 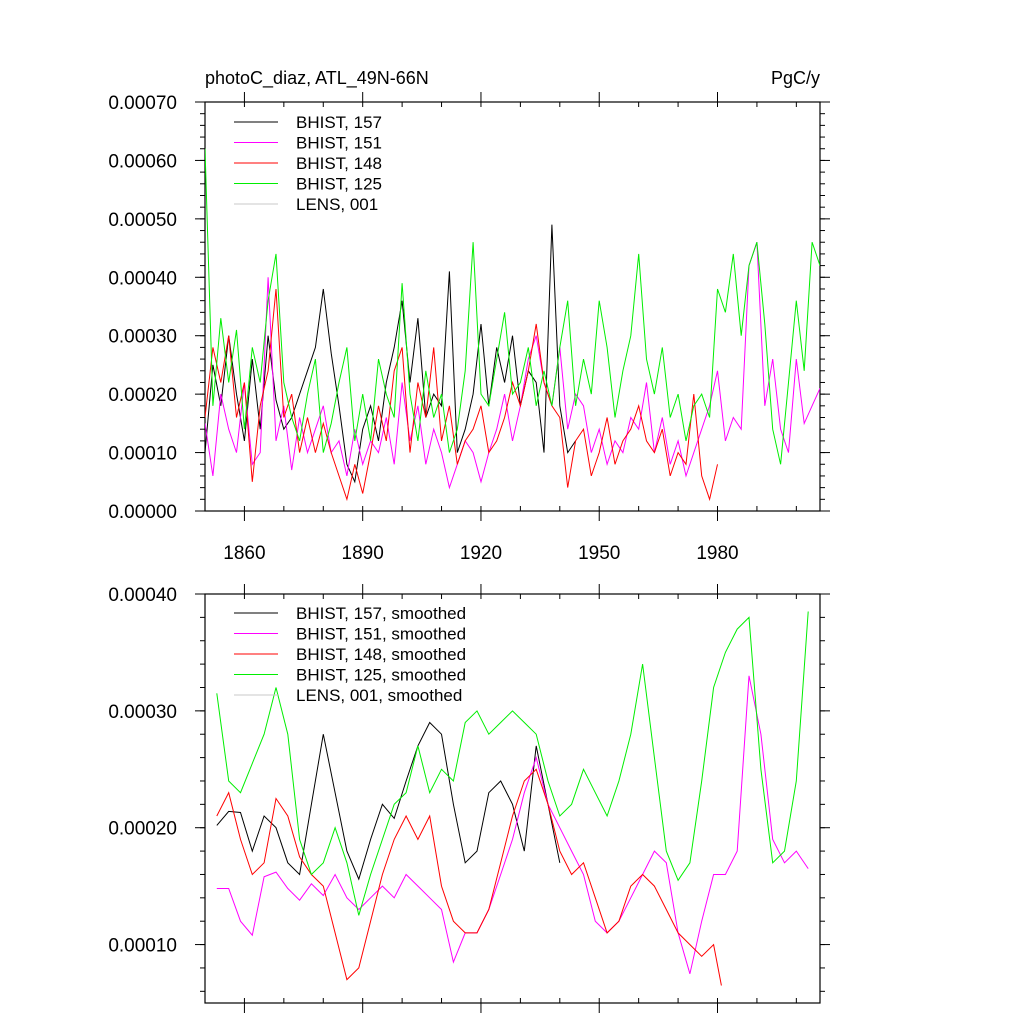 I want to click on legend-label: BHIST, 125, smoothed, so click(x=381, y=675).